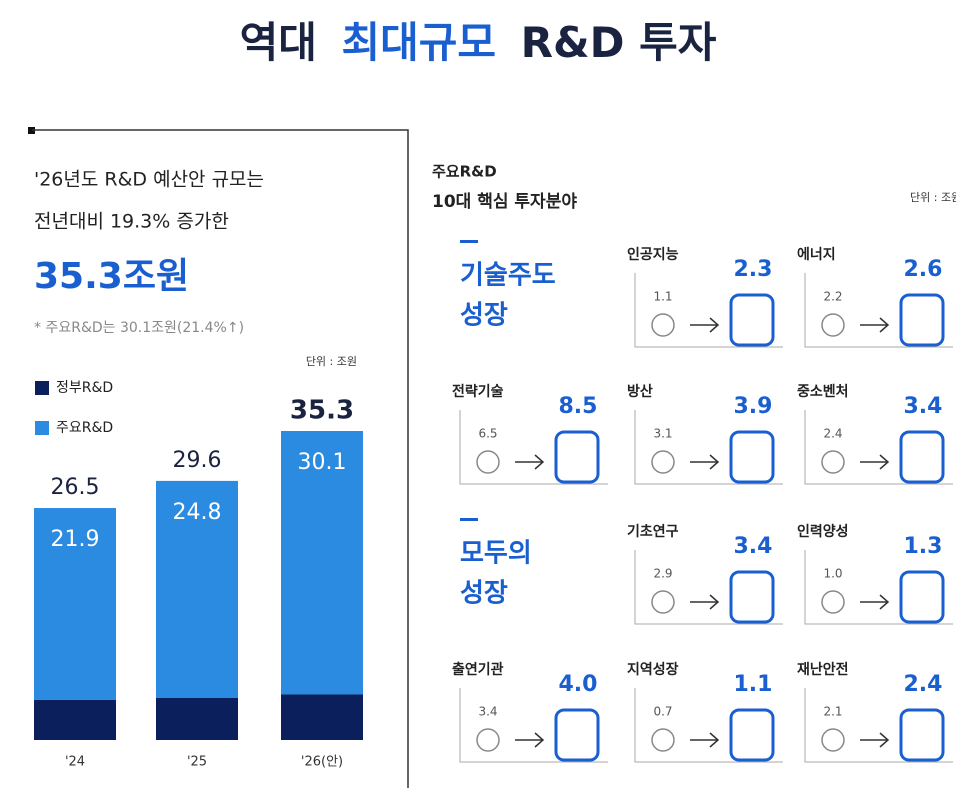 The height and width of the screenshot is (788, 956). I want to click on title-part: 역대, so click(278, 42).